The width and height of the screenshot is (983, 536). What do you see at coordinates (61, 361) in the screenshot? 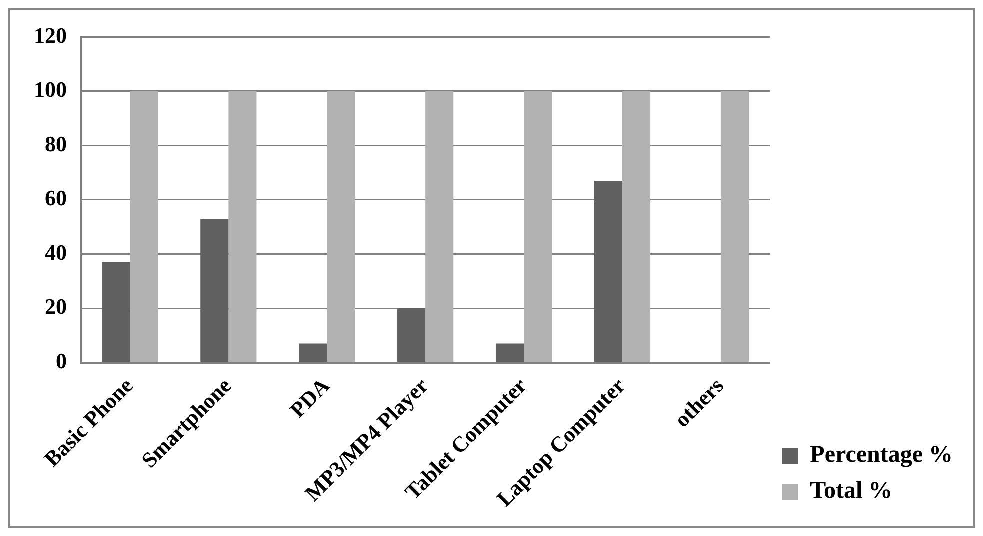
I see `y-tick-label: 0` at bounding box center [61, 361].